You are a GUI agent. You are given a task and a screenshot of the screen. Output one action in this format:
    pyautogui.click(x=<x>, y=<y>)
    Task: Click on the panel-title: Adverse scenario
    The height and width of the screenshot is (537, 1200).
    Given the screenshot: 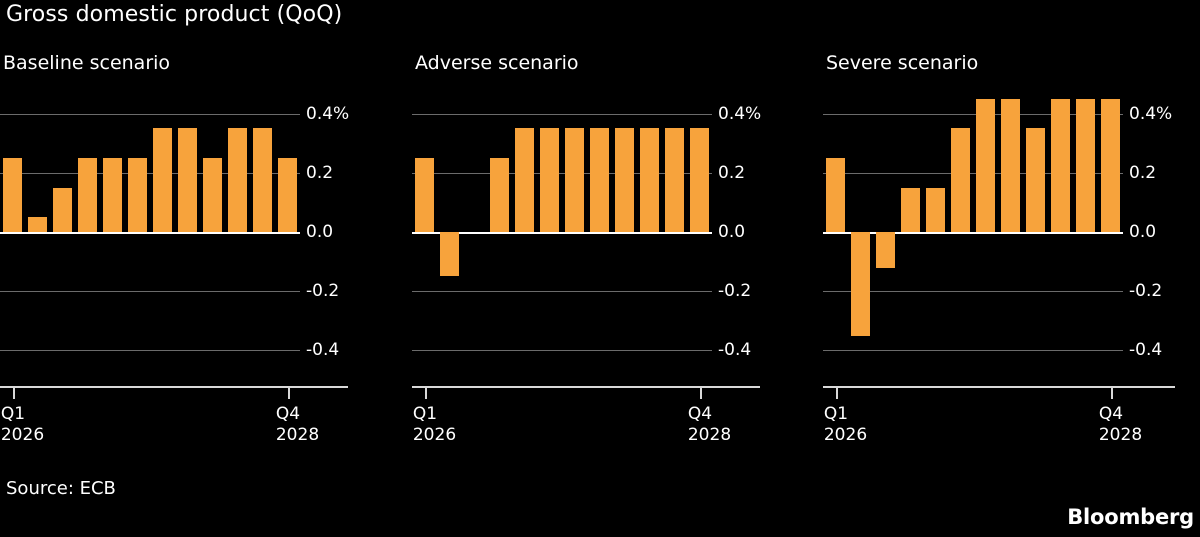 What is the action you would take?
    pyautogui.click(x=497, y=63)
    